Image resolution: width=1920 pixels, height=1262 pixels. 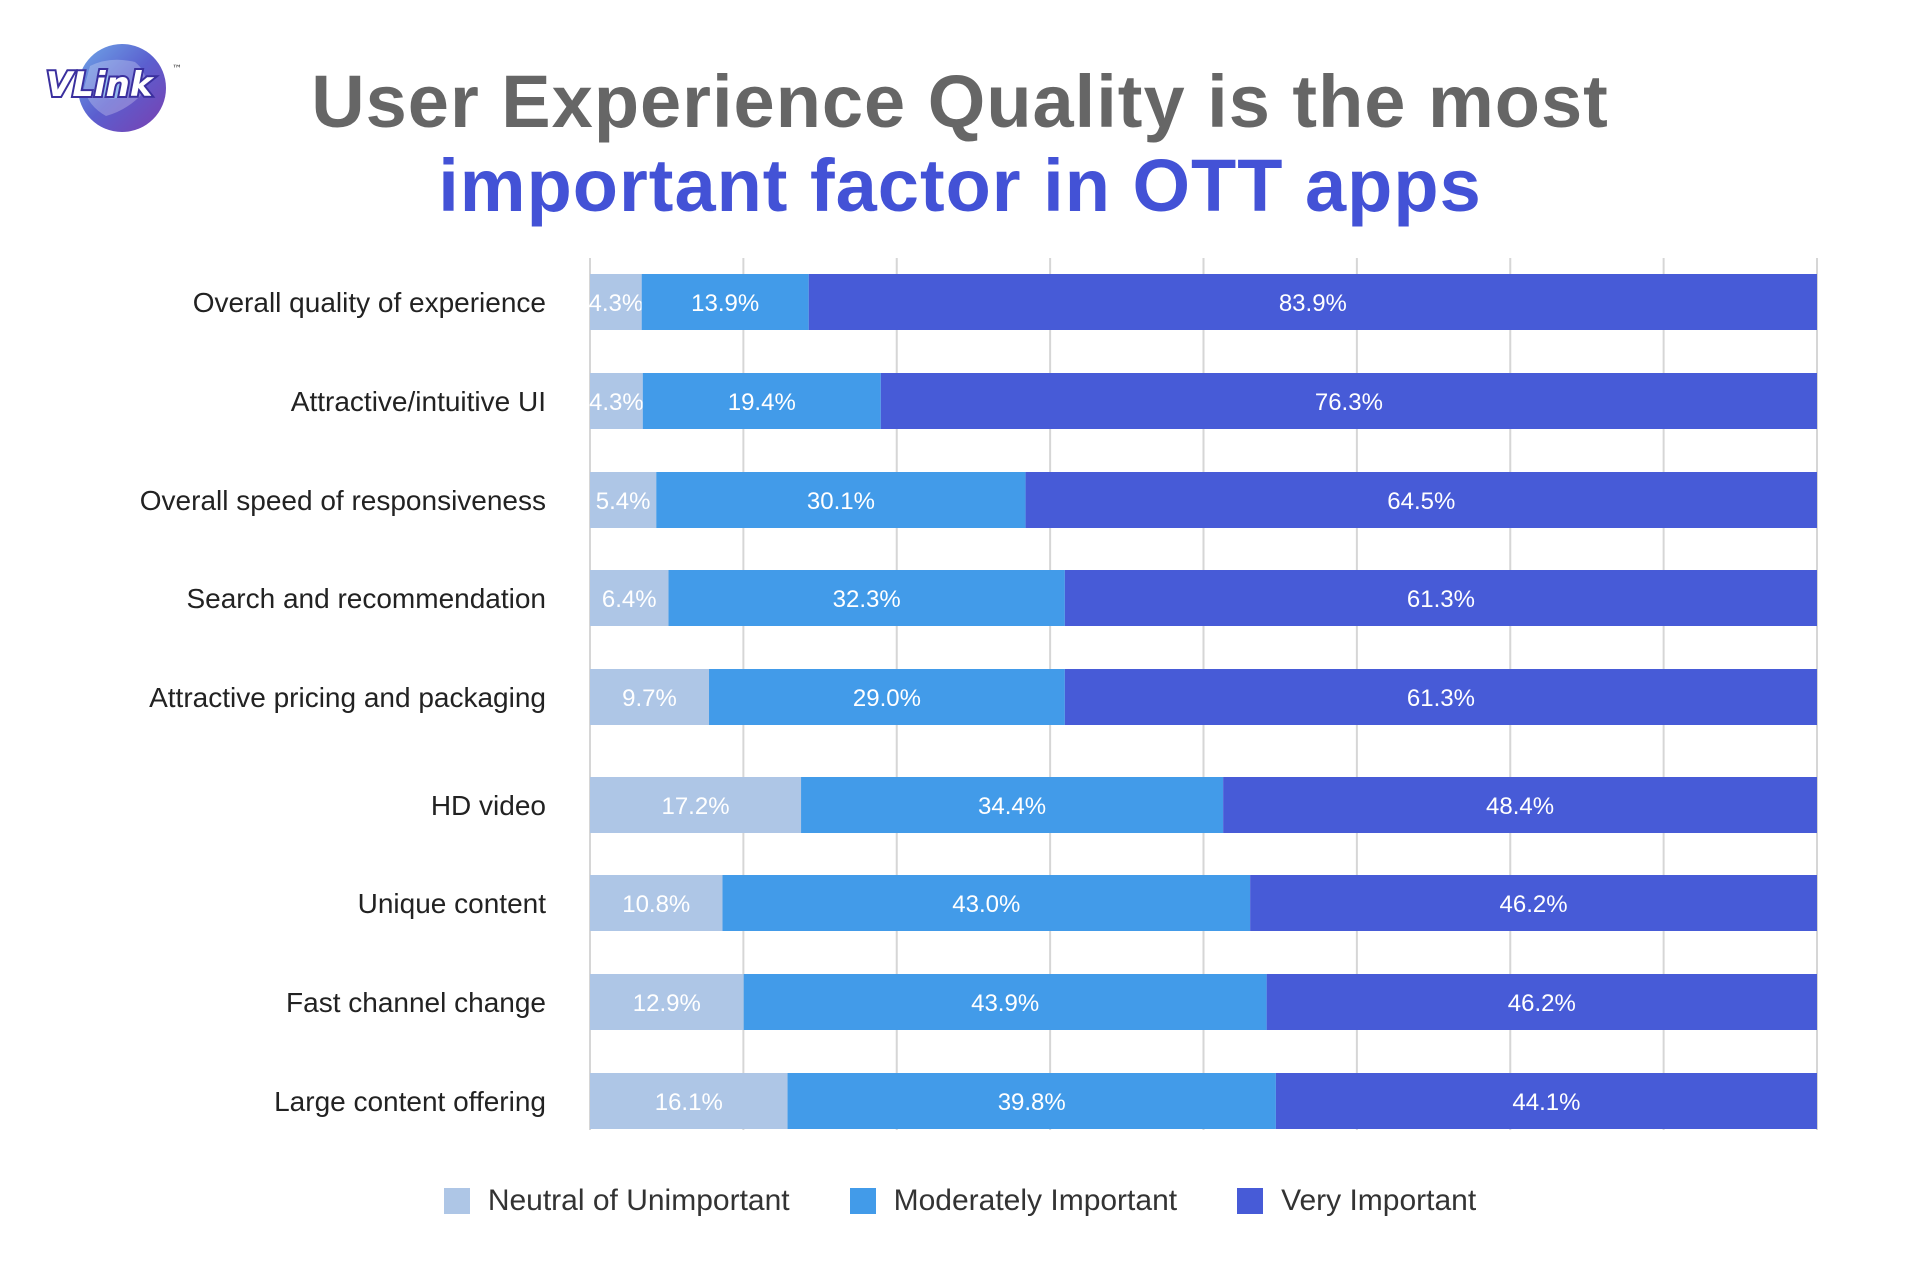 I want to click on data-label: 39.8%, so click(x=1032, y=1102).